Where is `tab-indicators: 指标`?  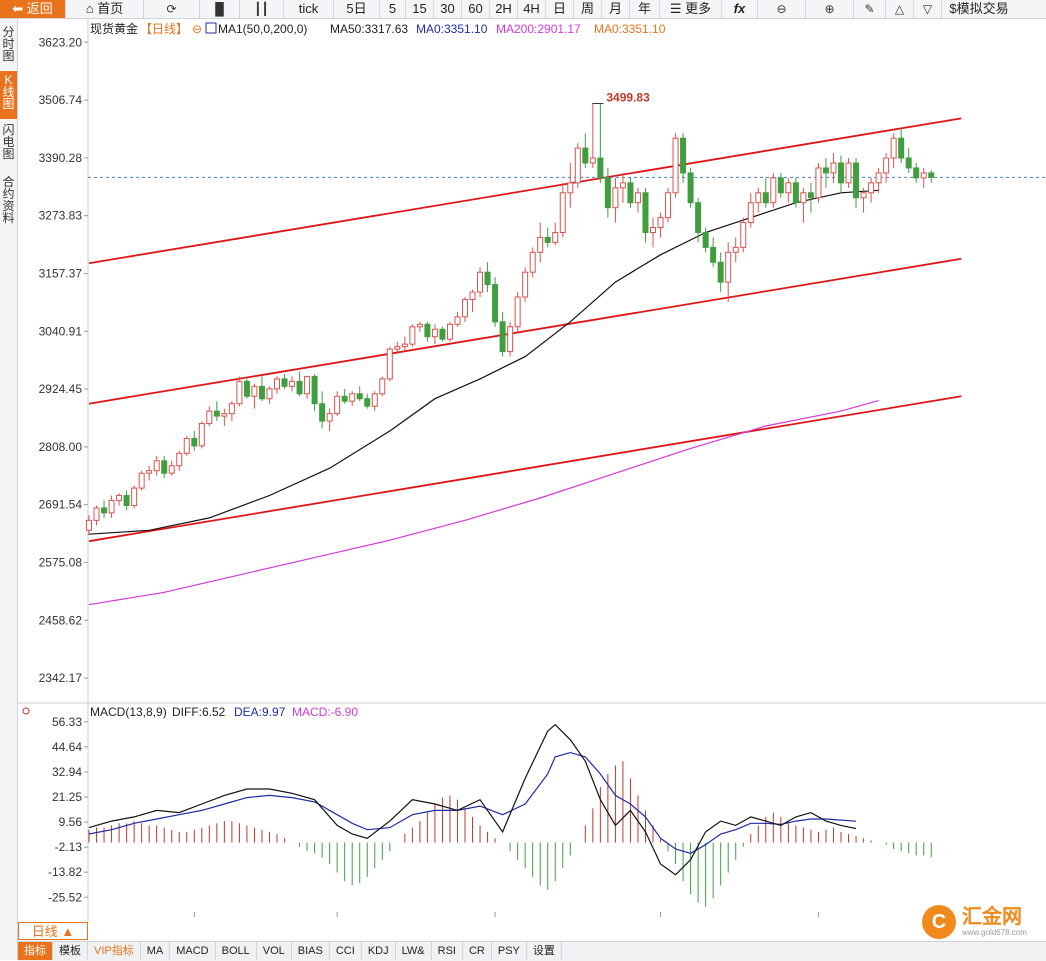
tab-indicators: 指标 is located at coordinates (35, 951).